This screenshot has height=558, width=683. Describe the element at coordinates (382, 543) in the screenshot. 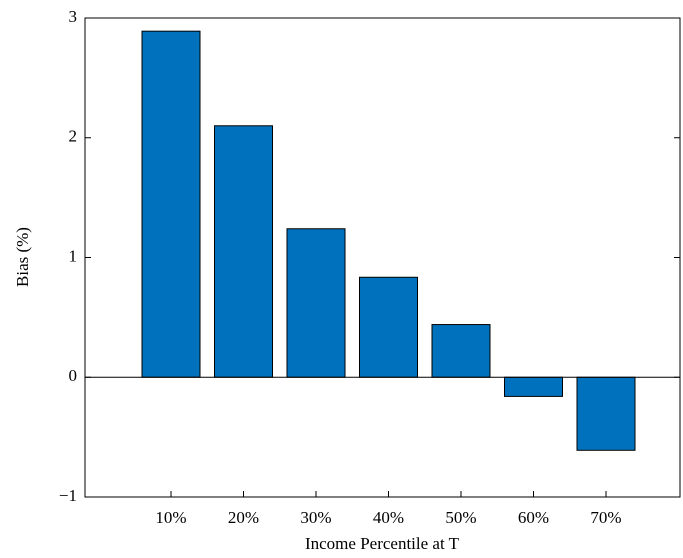

I see `x-axis-label: Income Percentile at T` at that location.